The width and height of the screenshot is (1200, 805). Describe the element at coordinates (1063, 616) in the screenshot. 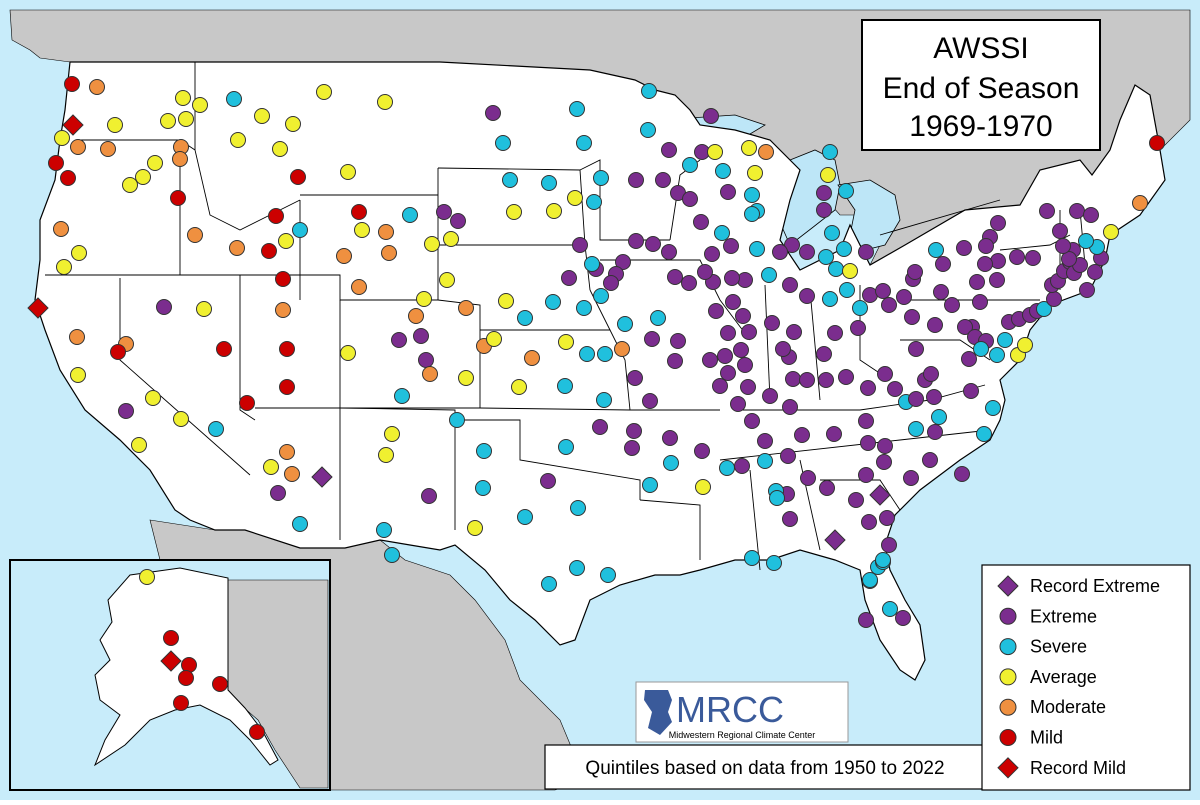

I see `legend-label-extreme: Extreme` at that location.